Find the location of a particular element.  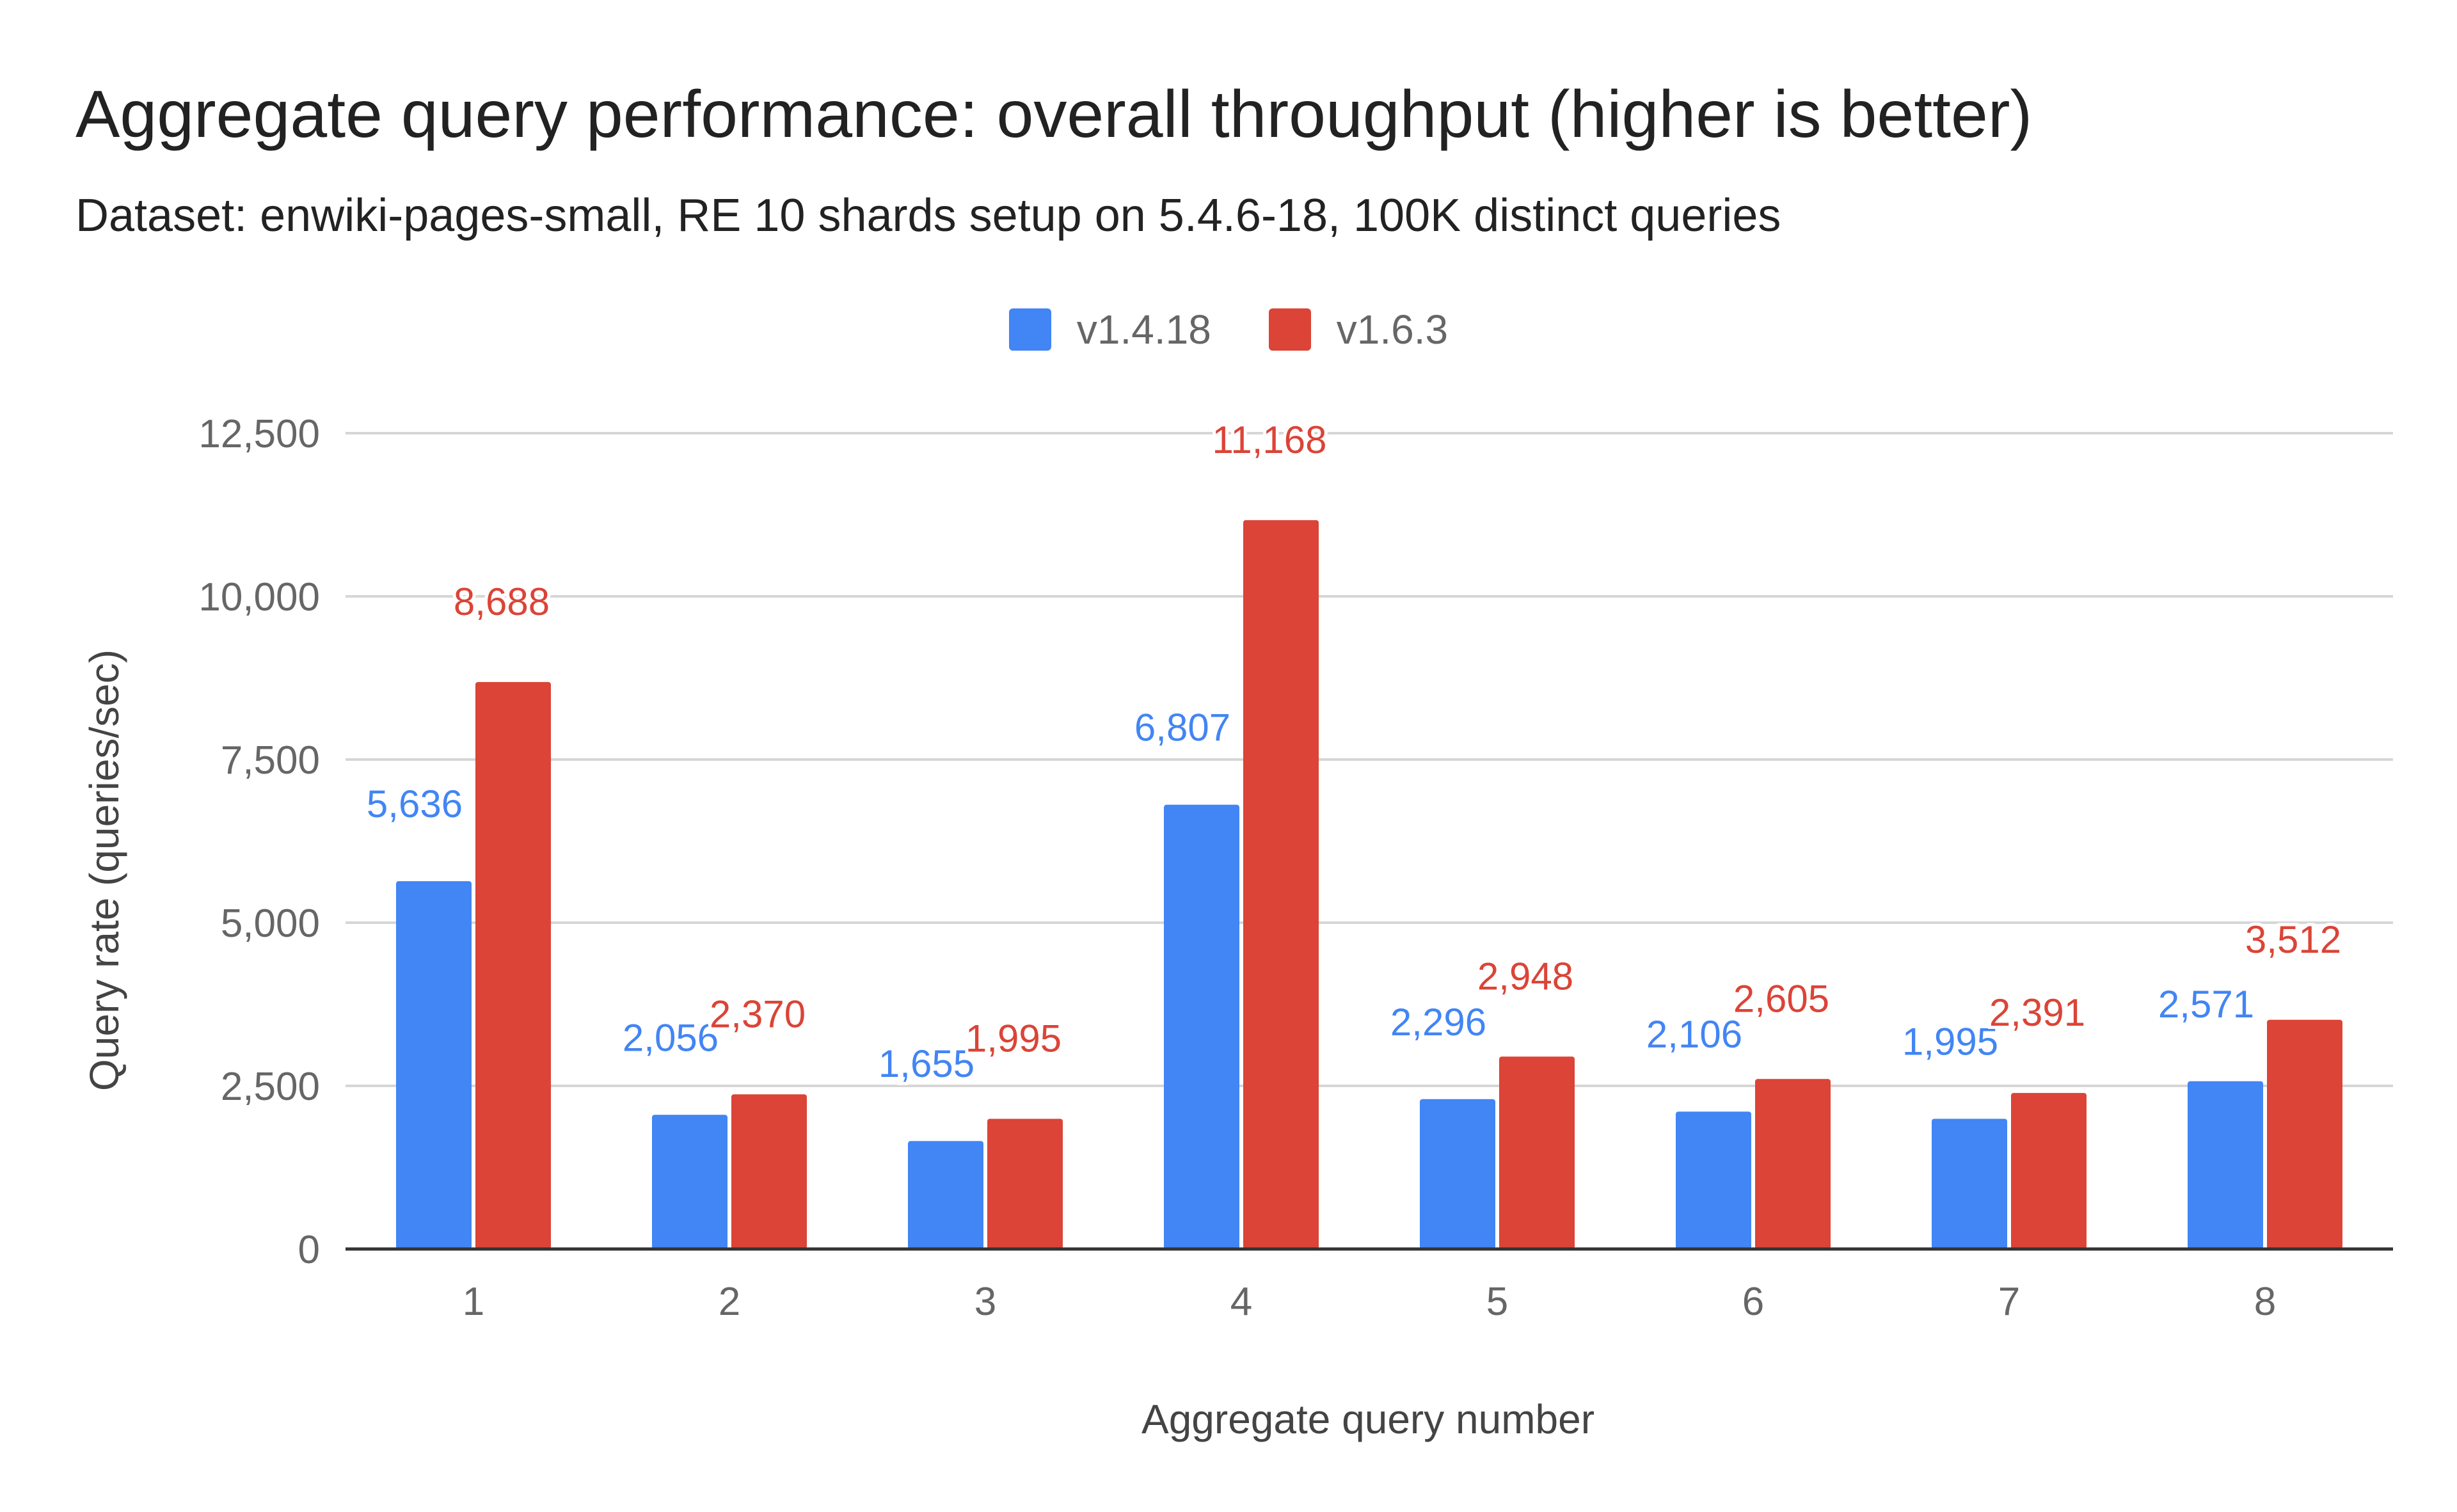

y-axis-label: Query rate (queries/sec) is located at coordinates (104, 870).